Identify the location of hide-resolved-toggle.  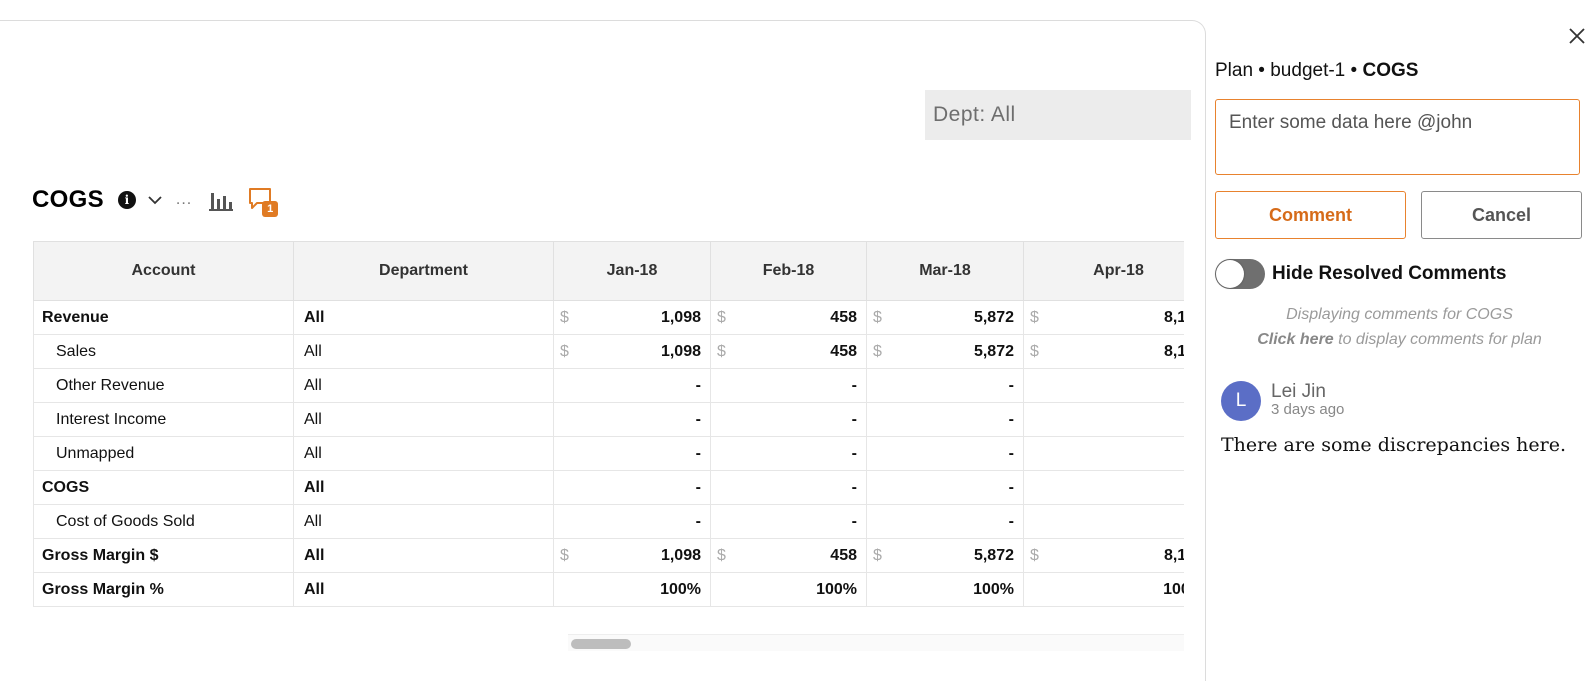
(1240, 274).